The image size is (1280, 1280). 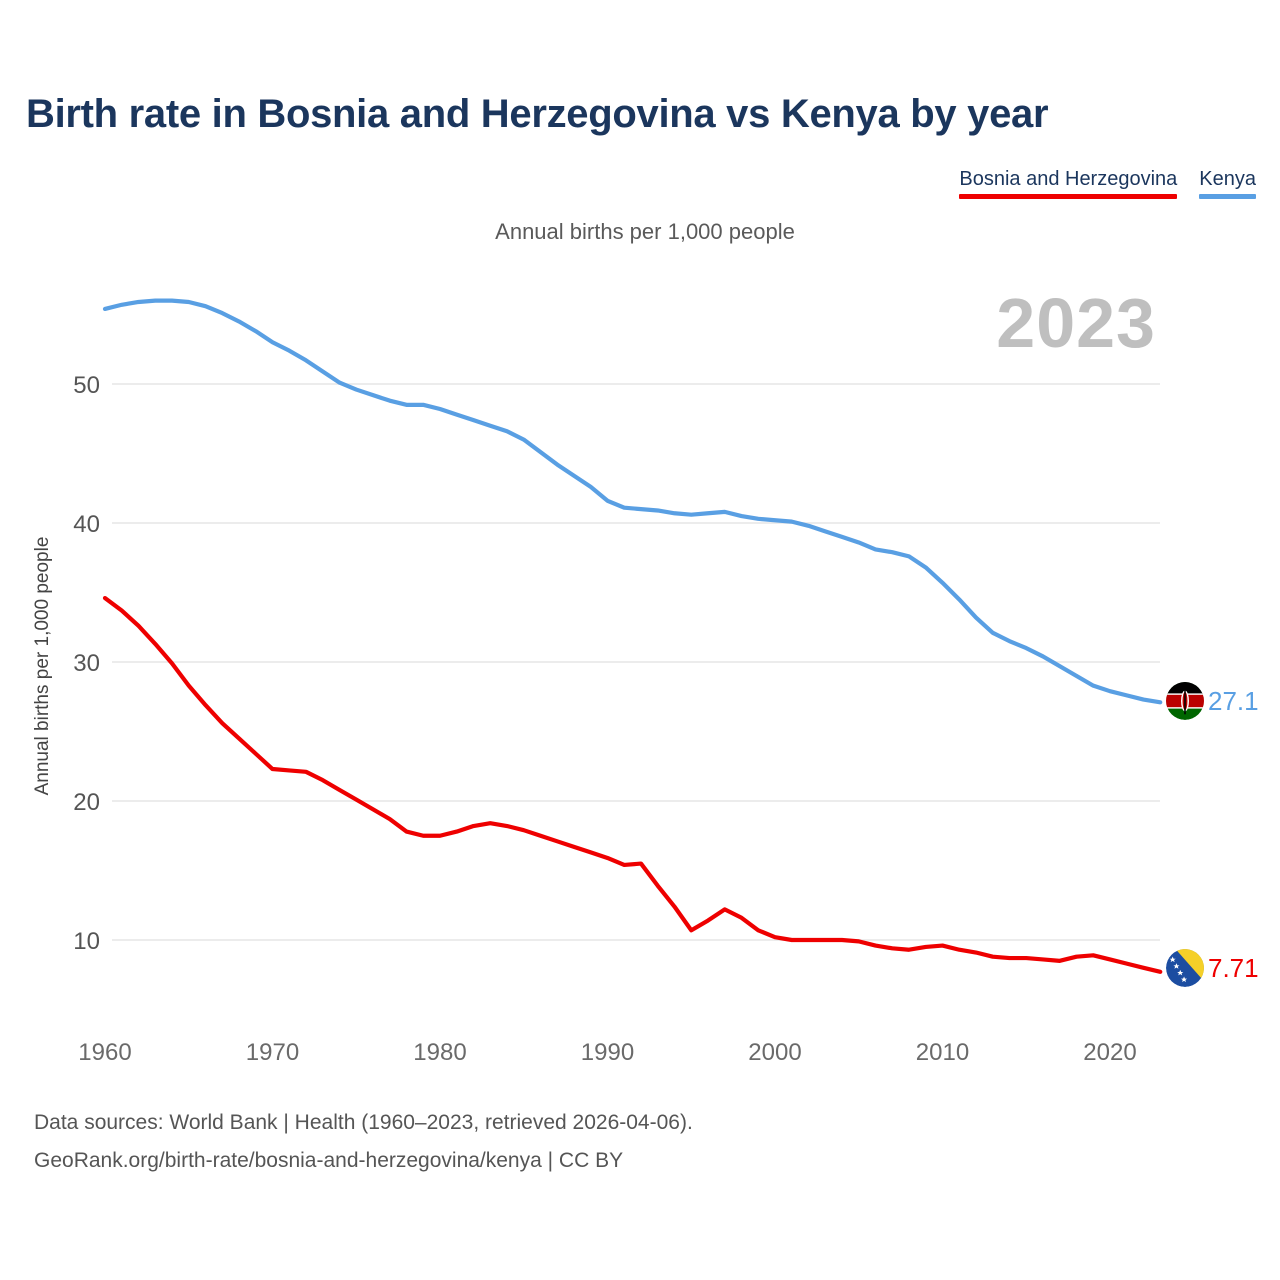 I want to click on y-axis-tick-label: 30, so click(x=86, y=663).